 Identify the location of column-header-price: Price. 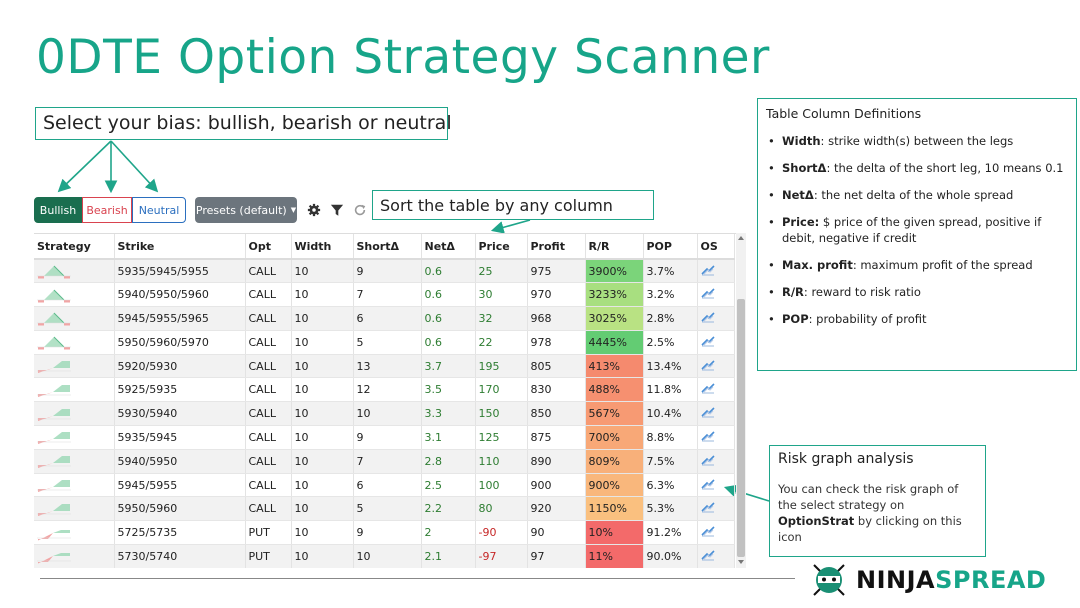
(501, 247).